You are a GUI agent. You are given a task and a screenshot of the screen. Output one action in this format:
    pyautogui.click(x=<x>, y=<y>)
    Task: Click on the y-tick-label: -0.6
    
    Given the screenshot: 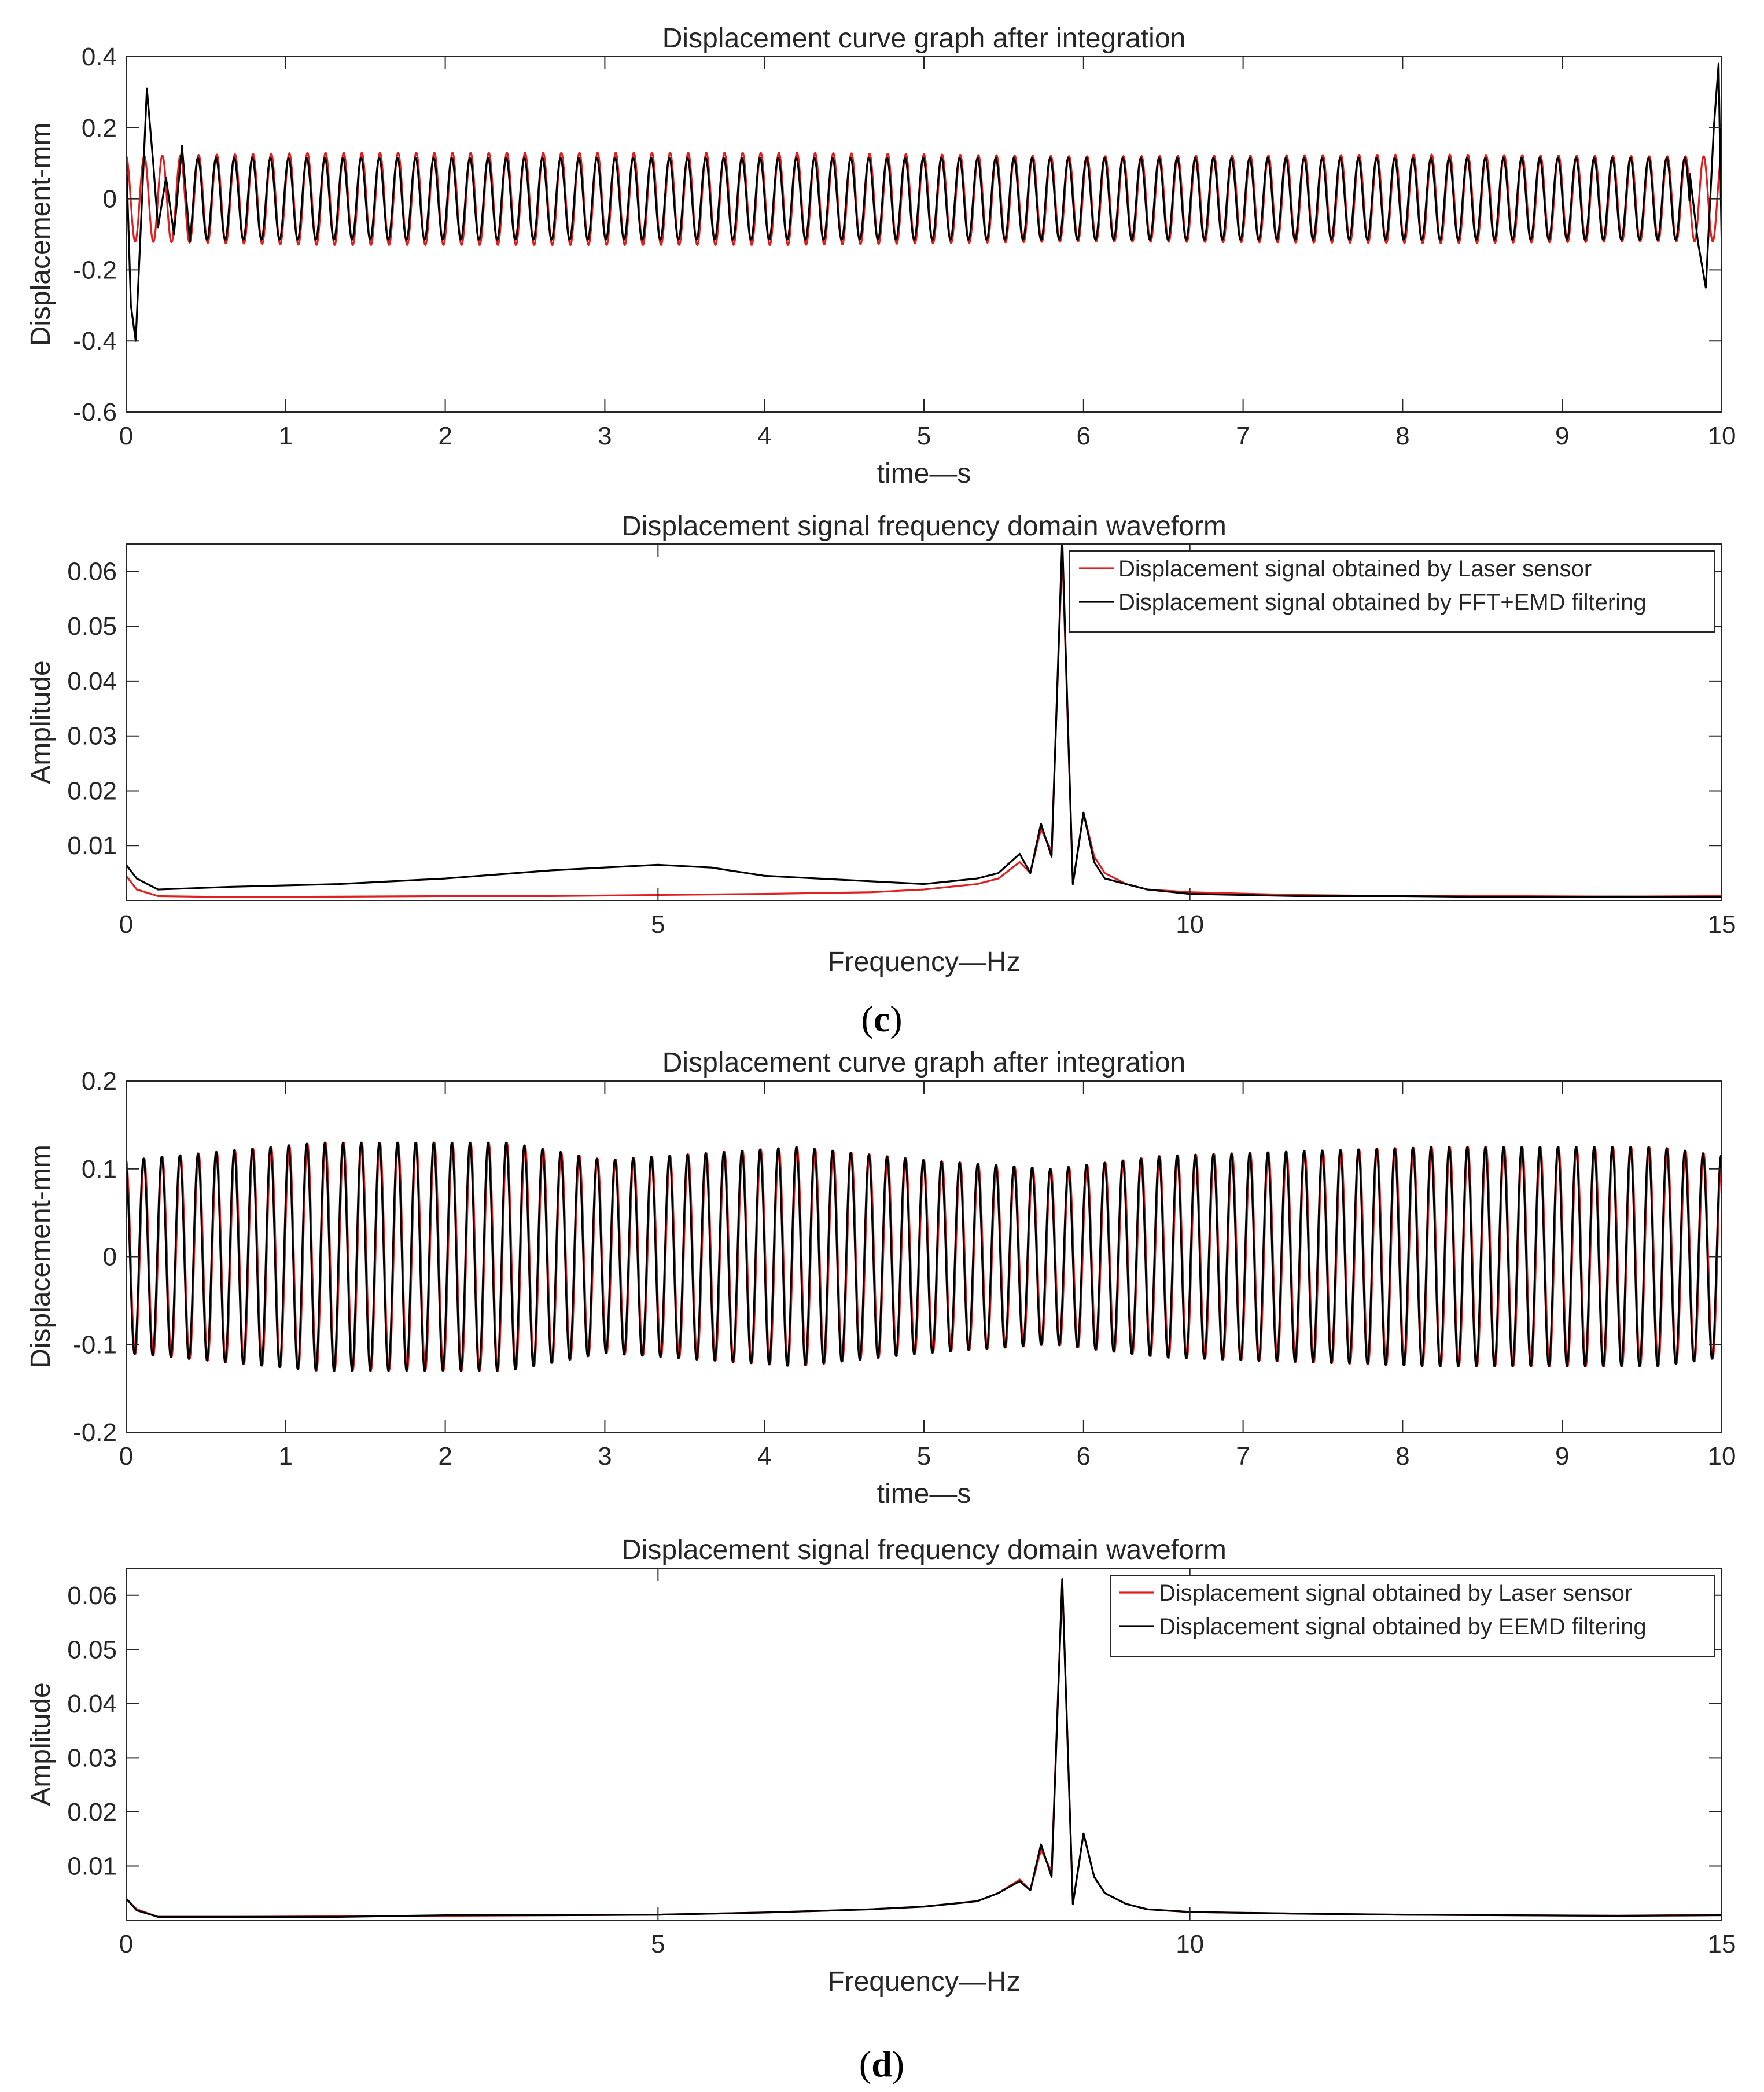 What is the action you would take?
    pyautogui.click(x=95, y=413)
    